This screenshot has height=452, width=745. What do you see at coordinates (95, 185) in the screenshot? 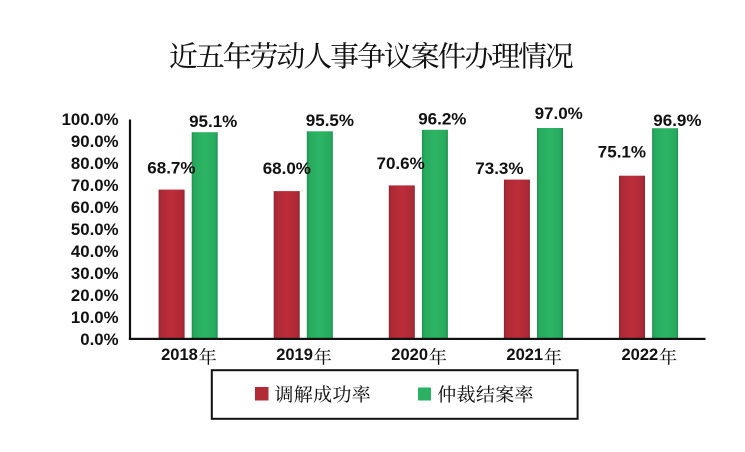
I see `svg-text: 70.0%` at bounding box center [95, 185].